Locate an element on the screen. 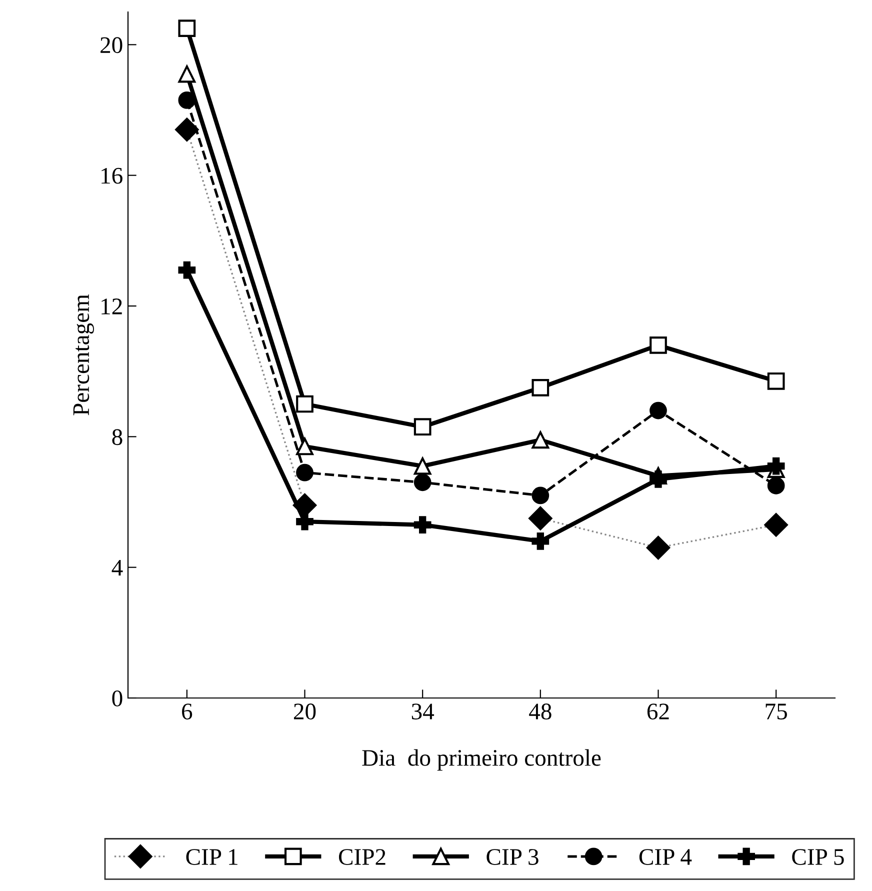  x-tick-label: 34 is located at coordinates (423, 712).